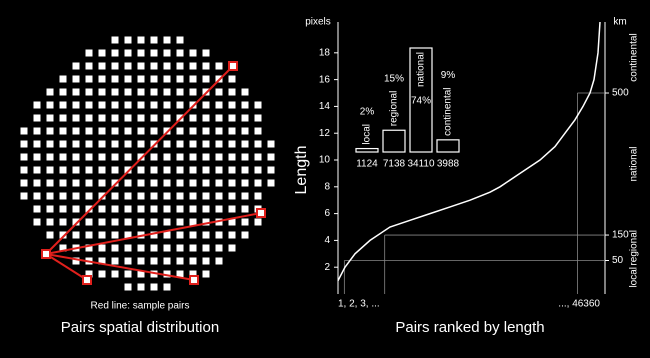  I want to click on bar-value-label: 7138, so click(394, 164).